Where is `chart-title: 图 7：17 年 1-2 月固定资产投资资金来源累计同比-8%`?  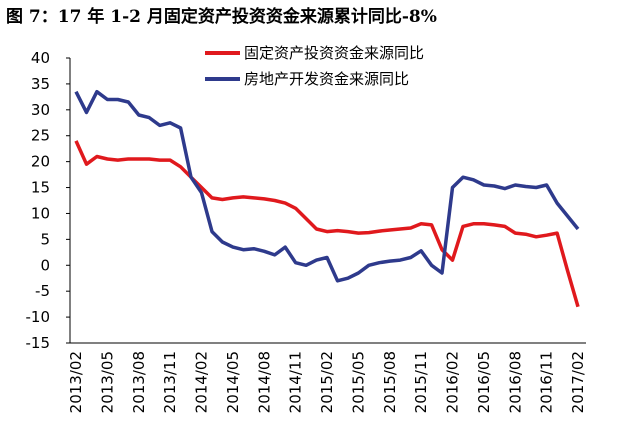 chart-title: 图 7：17 年 1-2 月固定资产投资资金来源累计同比-8% is located at coordinates (221, 16).